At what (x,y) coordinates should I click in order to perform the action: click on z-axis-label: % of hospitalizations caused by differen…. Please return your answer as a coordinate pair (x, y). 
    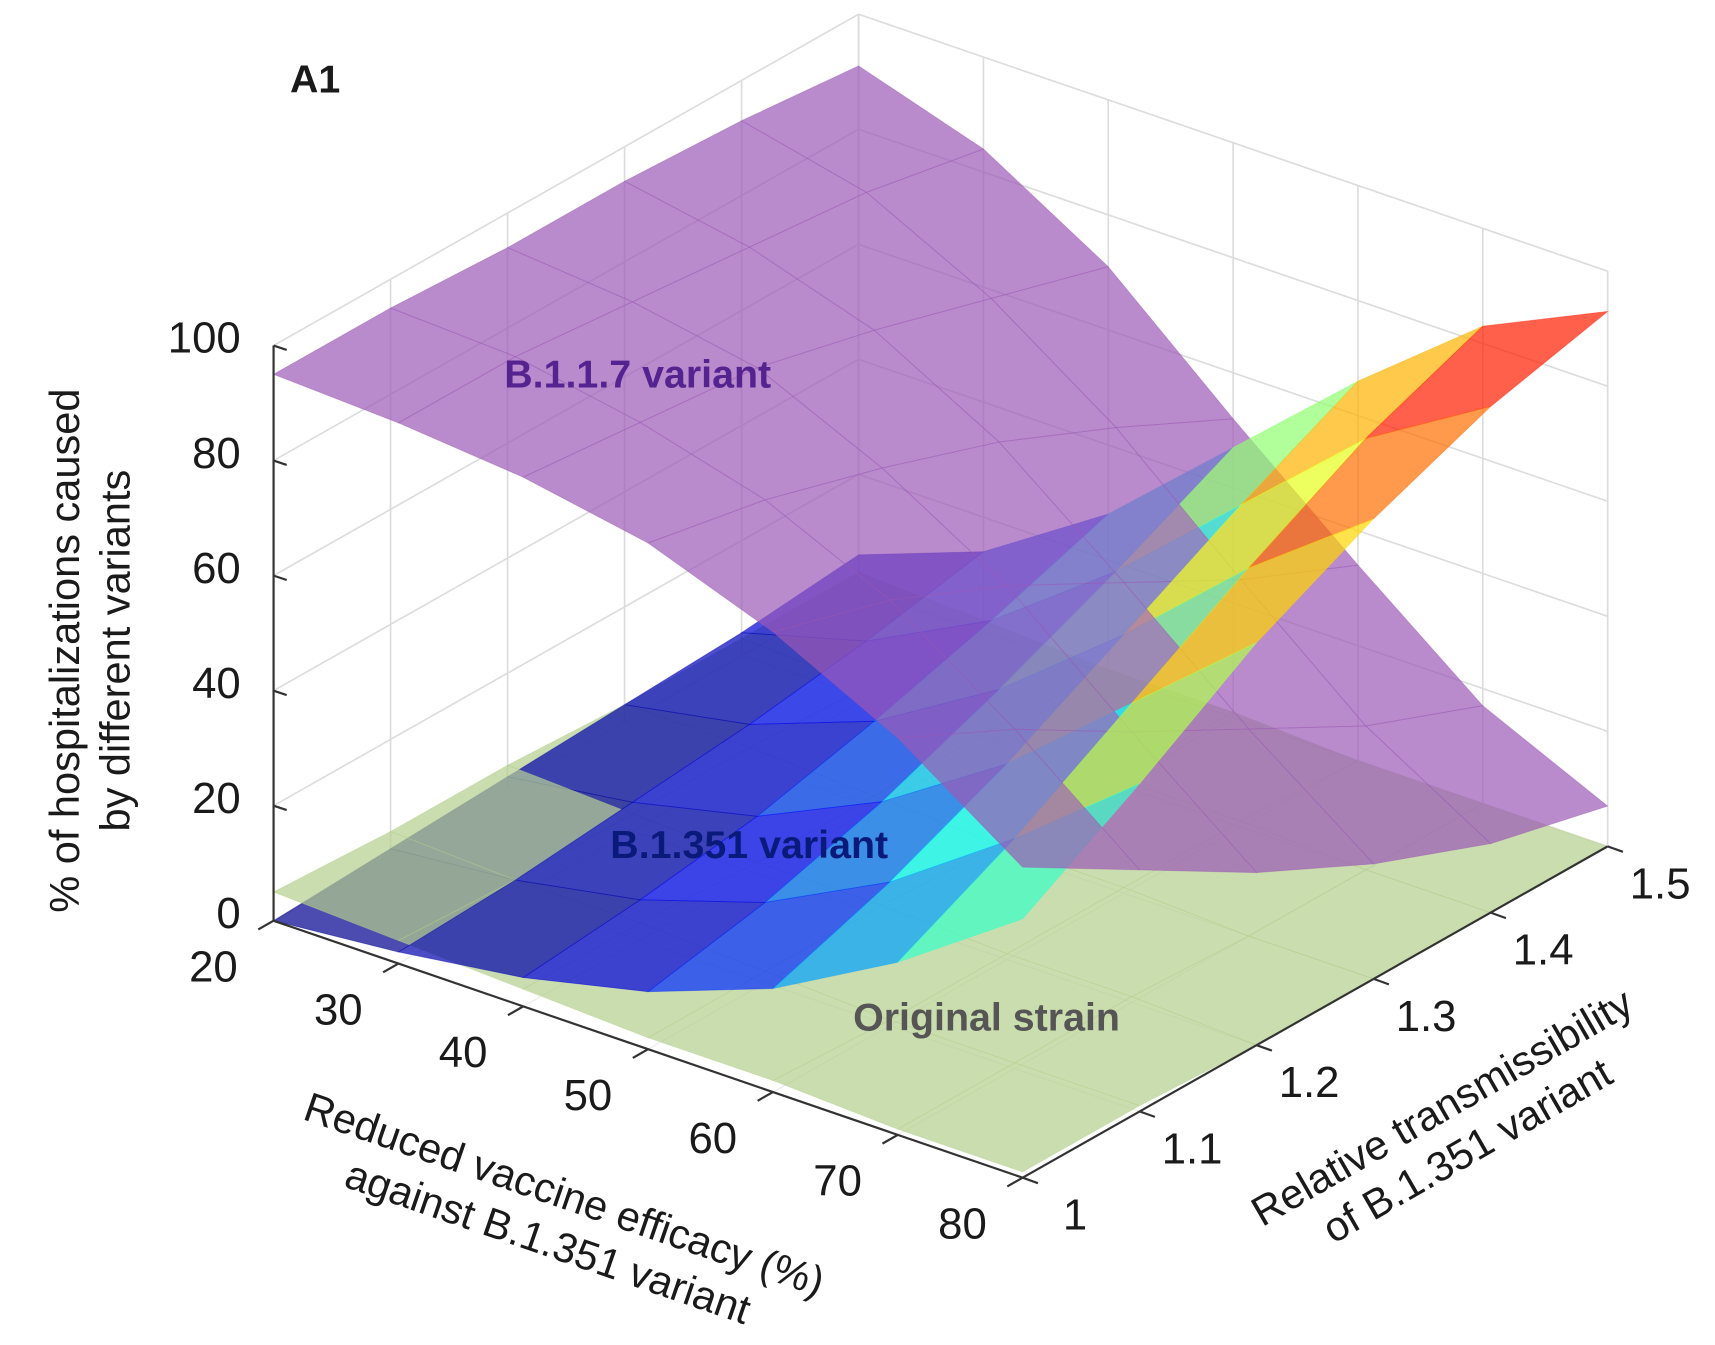
    Looking at the image, I should click on (89, 650).